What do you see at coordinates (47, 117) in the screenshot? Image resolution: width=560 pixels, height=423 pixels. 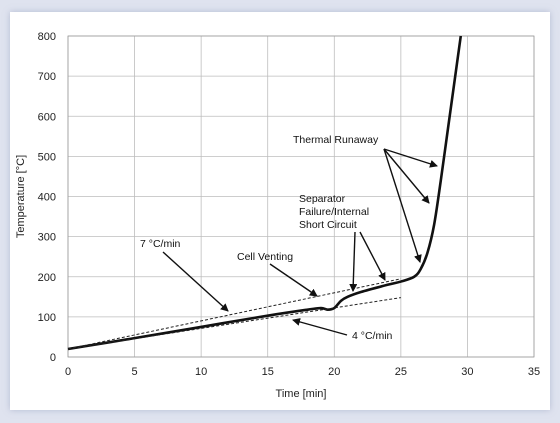 I see `y-tick-label: 600` at bounding box center [47, 117].